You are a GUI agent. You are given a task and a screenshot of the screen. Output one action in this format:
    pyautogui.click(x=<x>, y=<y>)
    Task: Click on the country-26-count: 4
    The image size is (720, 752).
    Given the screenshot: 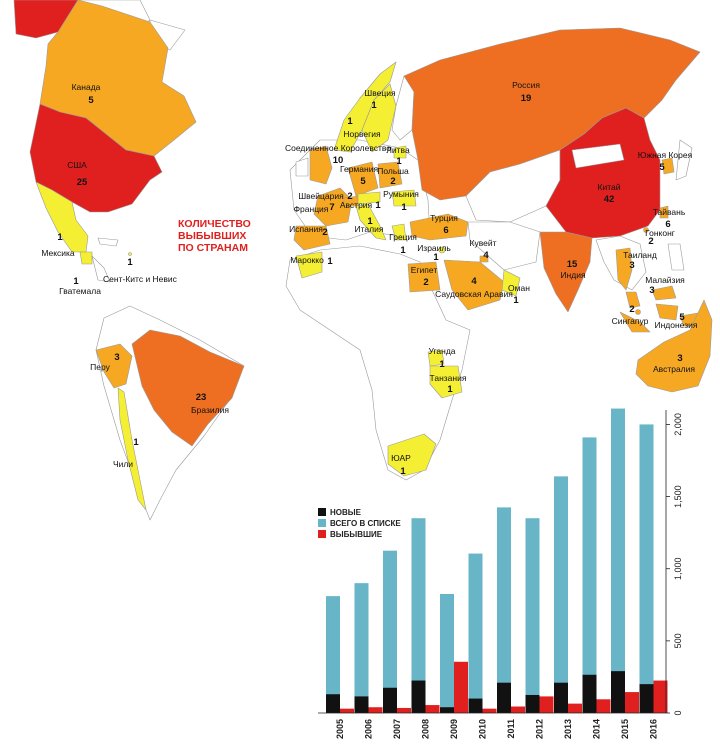 What is the action you would take?
    pyautogui.click(x=474, y=281)
    